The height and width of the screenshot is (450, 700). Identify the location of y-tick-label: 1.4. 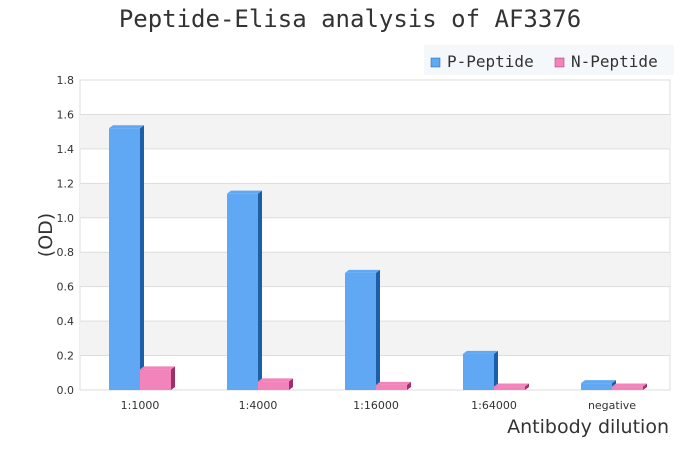
(66, 149).